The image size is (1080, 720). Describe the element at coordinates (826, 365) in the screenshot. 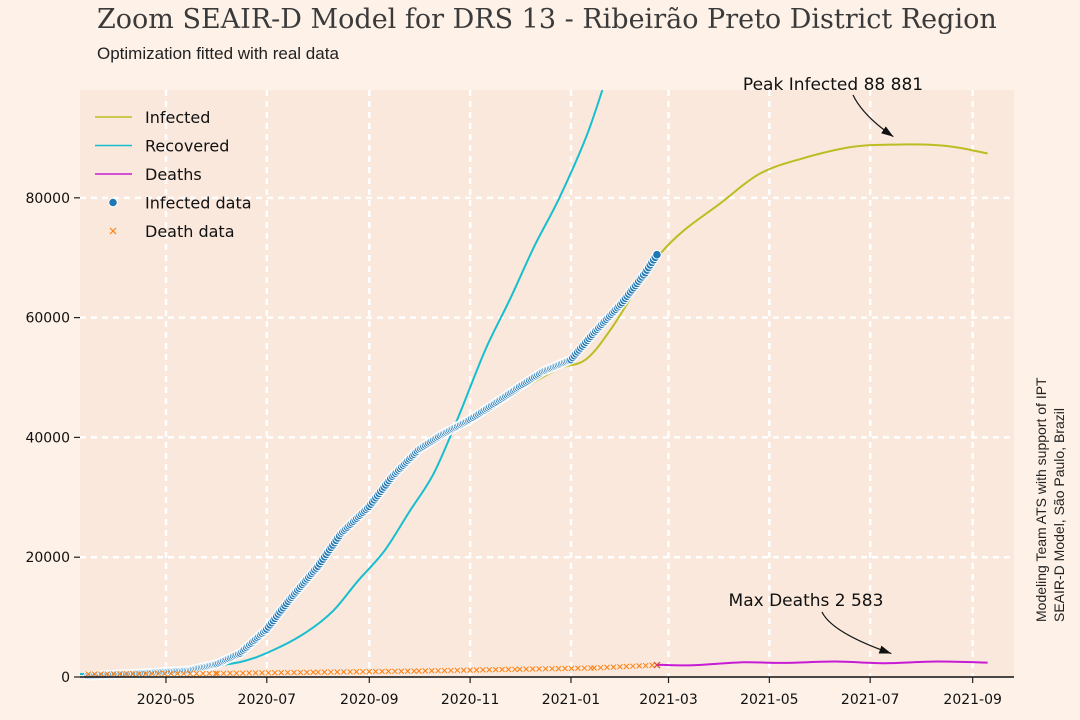

I see `annotation-layer: Peak Infected 88 881 Max Deaths 2 583` at that location.